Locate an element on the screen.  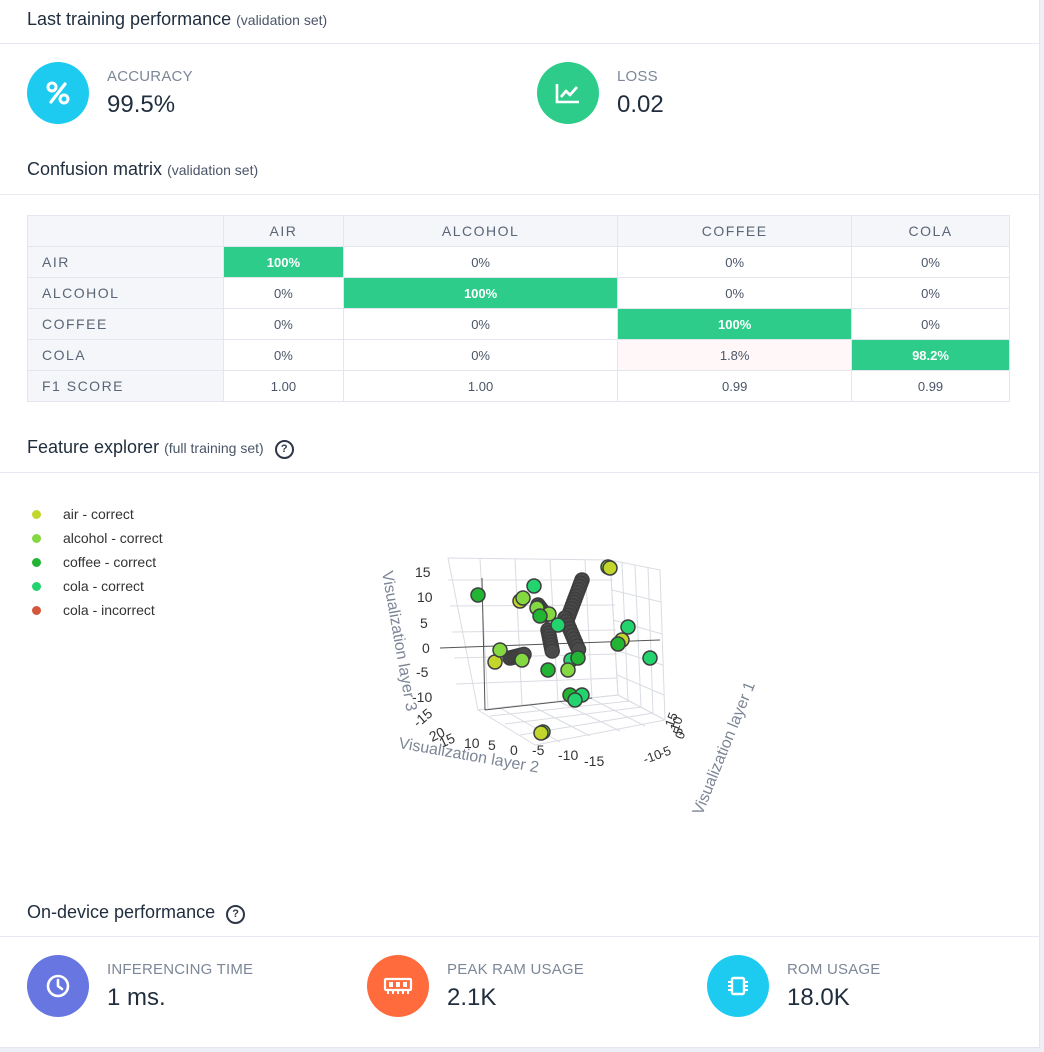
ram-icon is located at coordinates (398, 986).